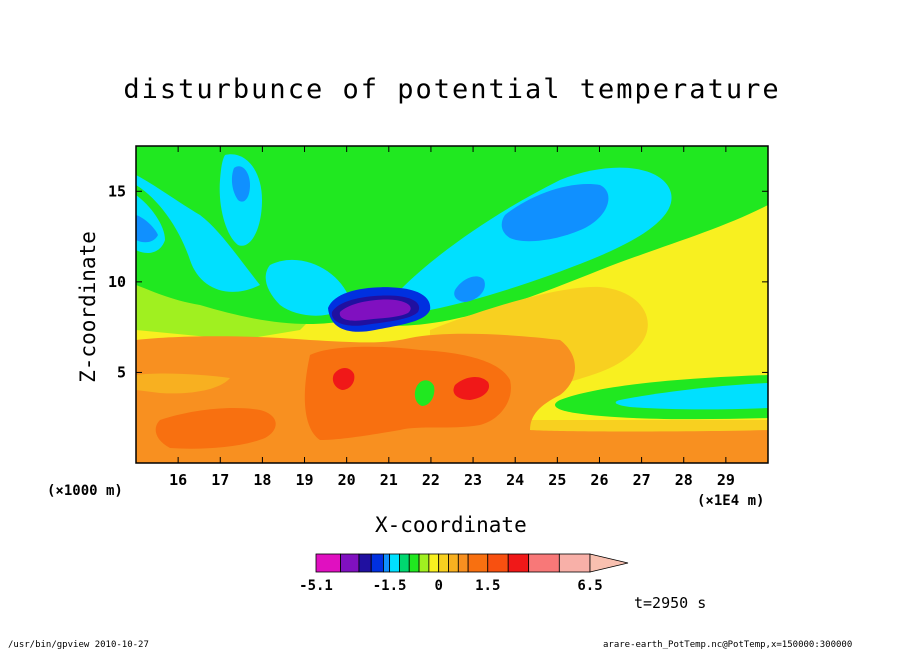 The image size is (904, 654). What do you see at coordinates (389, 480) in the screenshot?
I see `x-tick-label: 21` at bounding box center [389, 480].